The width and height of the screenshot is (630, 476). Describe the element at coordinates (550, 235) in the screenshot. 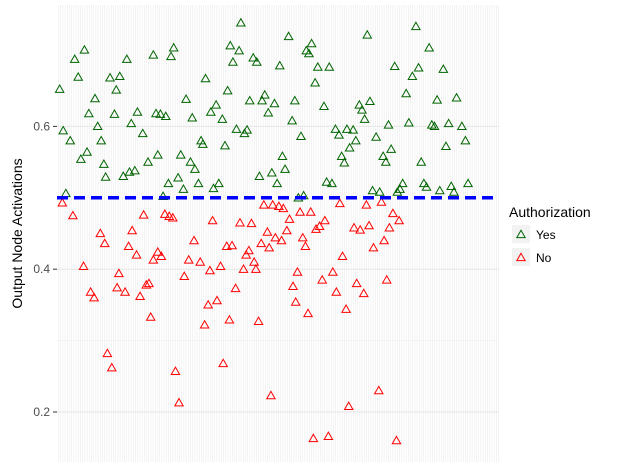

I see `legend: Authorization Yes No` at that location.